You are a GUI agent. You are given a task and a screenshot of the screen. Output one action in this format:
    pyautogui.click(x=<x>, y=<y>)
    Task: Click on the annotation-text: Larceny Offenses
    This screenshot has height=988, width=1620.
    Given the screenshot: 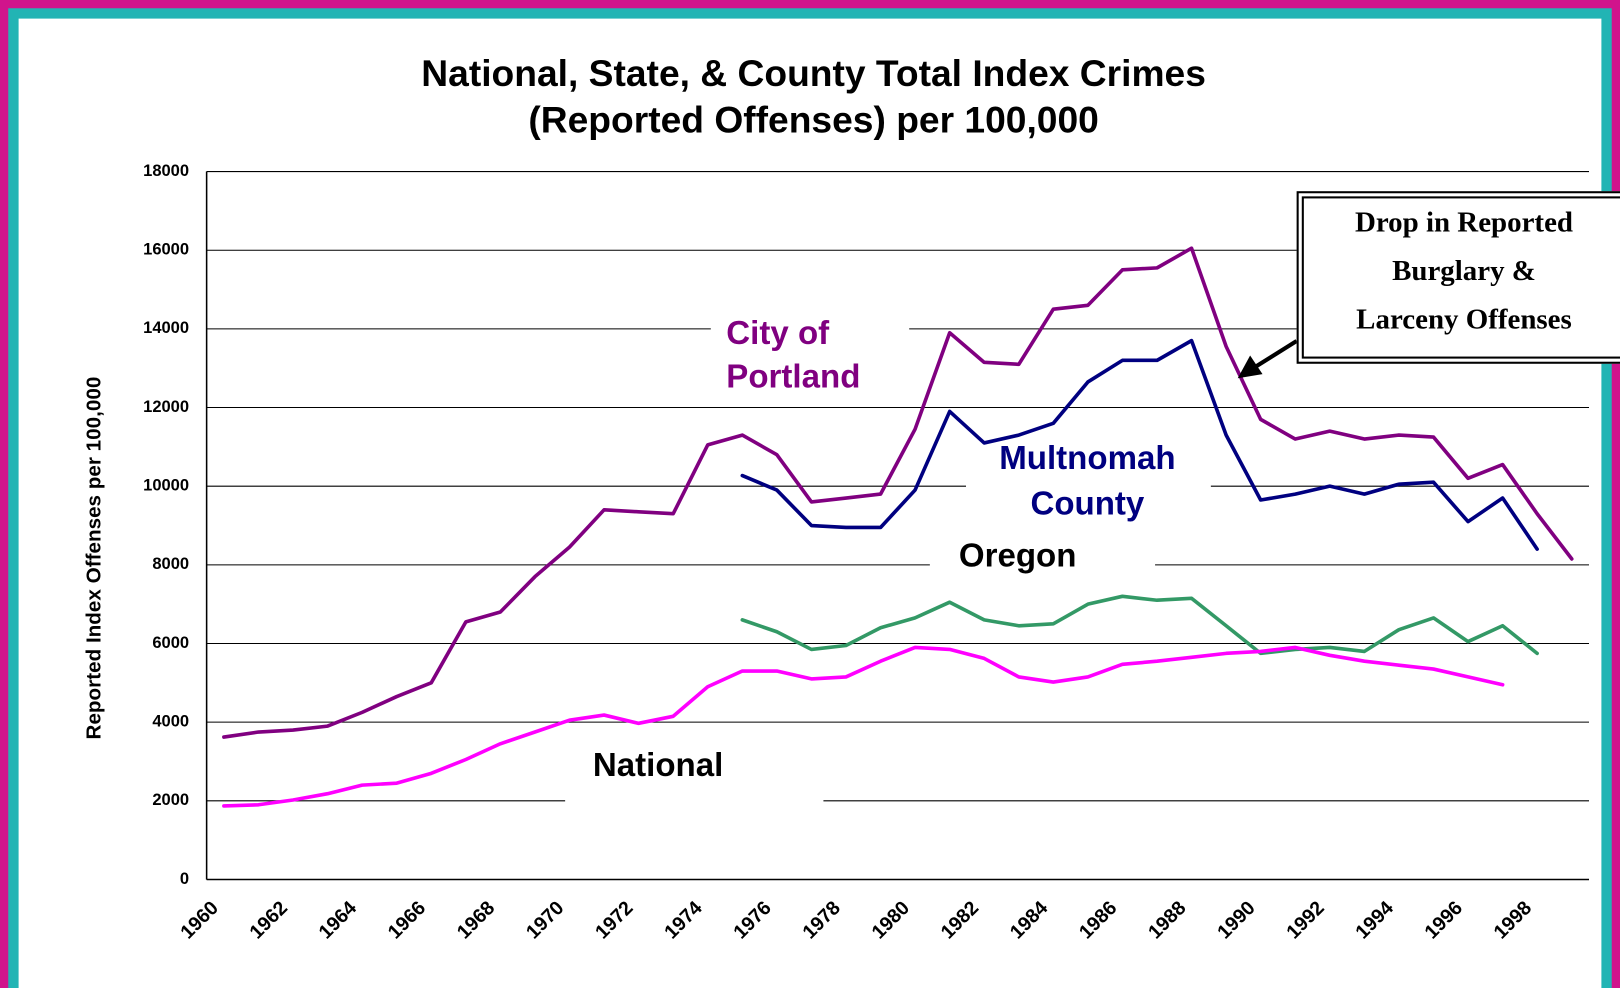 What is the action you would take?
    pyautogui.click(x=1464, y=319)
    